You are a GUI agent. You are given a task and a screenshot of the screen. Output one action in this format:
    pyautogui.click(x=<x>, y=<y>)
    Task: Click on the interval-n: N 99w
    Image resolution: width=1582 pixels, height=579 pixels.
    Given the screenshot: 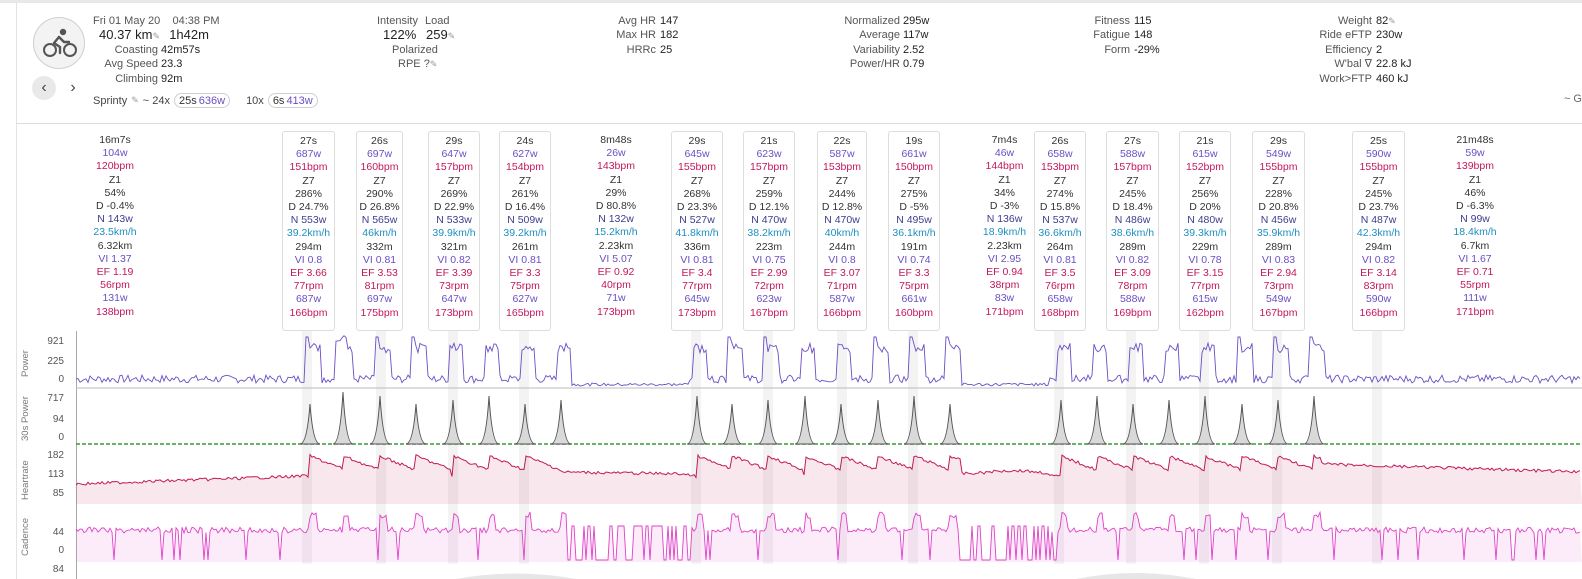 What is the action you would take?
    pyautogui.click(x=1475, y=219)
    